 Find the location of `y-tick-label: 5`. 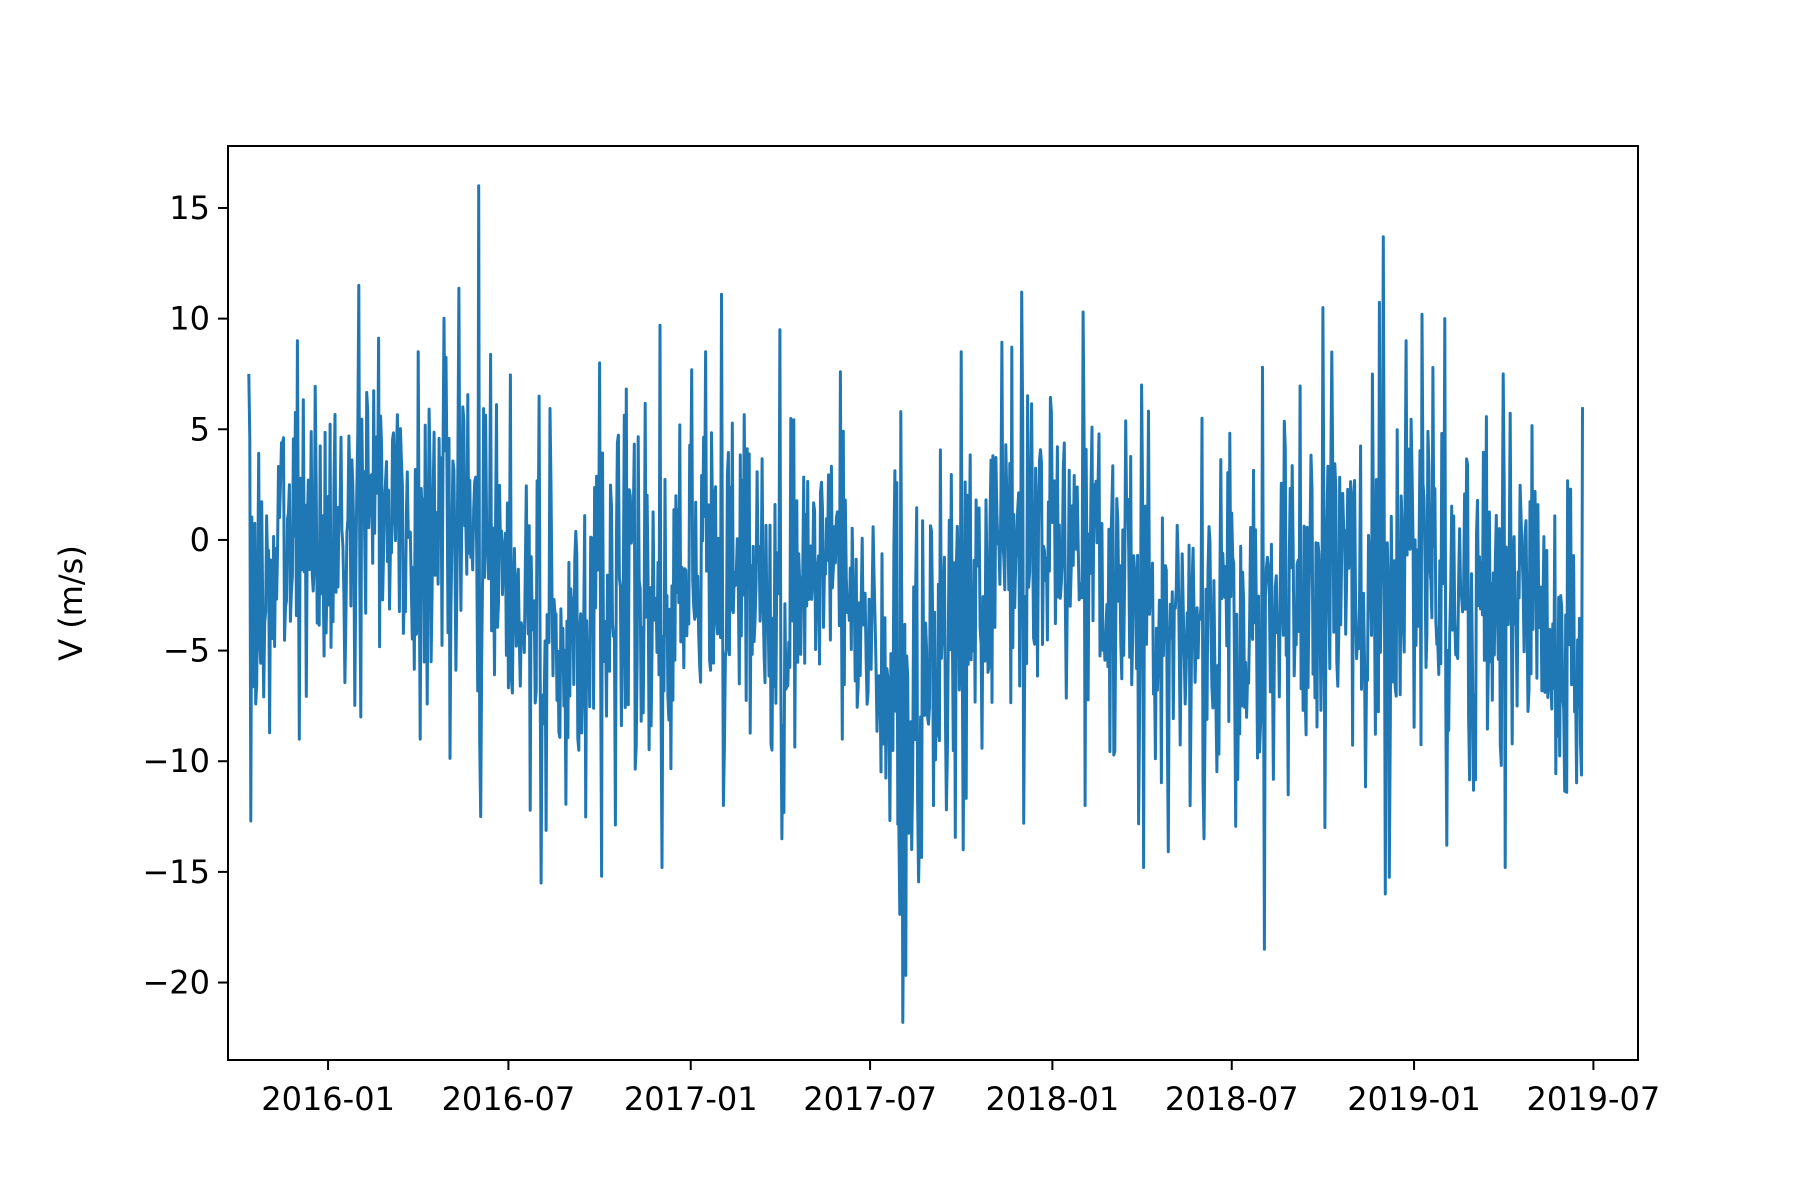

y-tick-label: 5 is located at coordinates (200, 429).